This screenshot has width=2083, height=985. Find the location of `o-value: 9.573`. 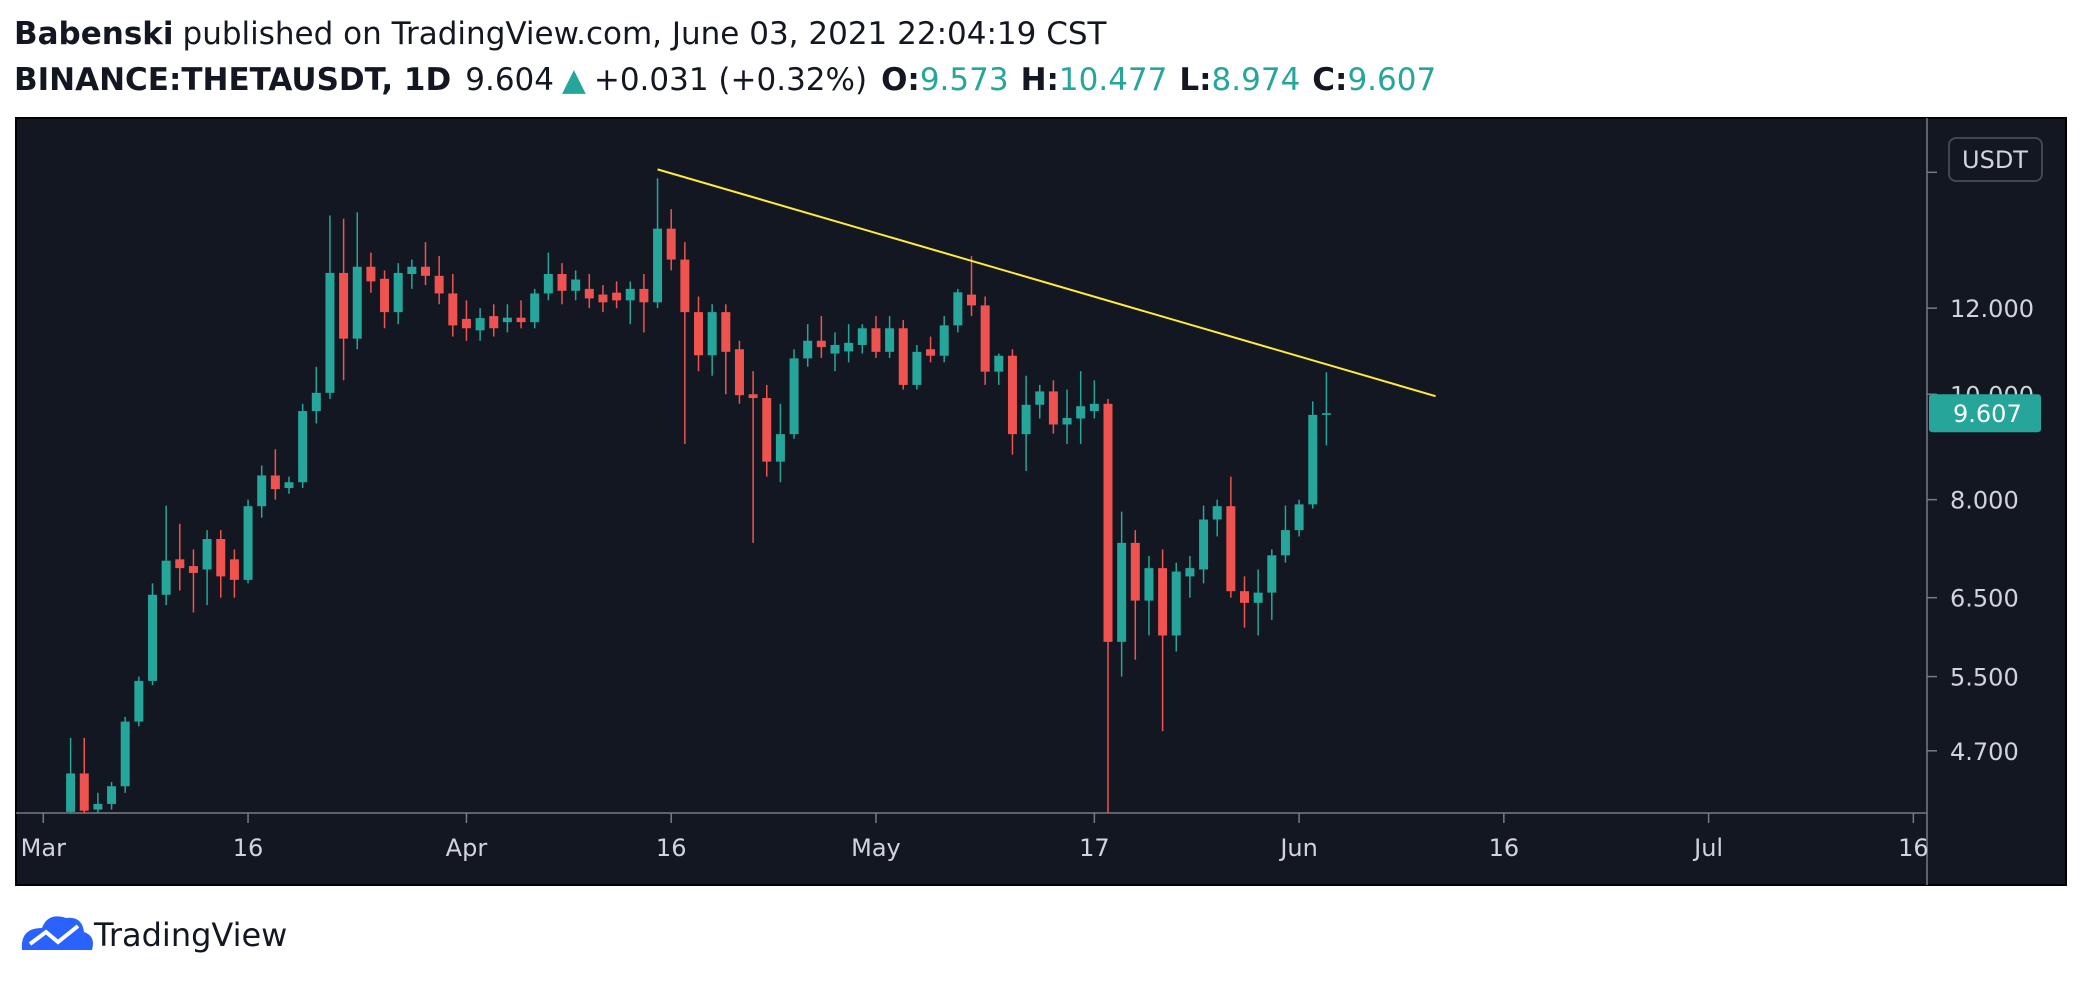

o-value: 9.573 is located at coordinates (964, 80).